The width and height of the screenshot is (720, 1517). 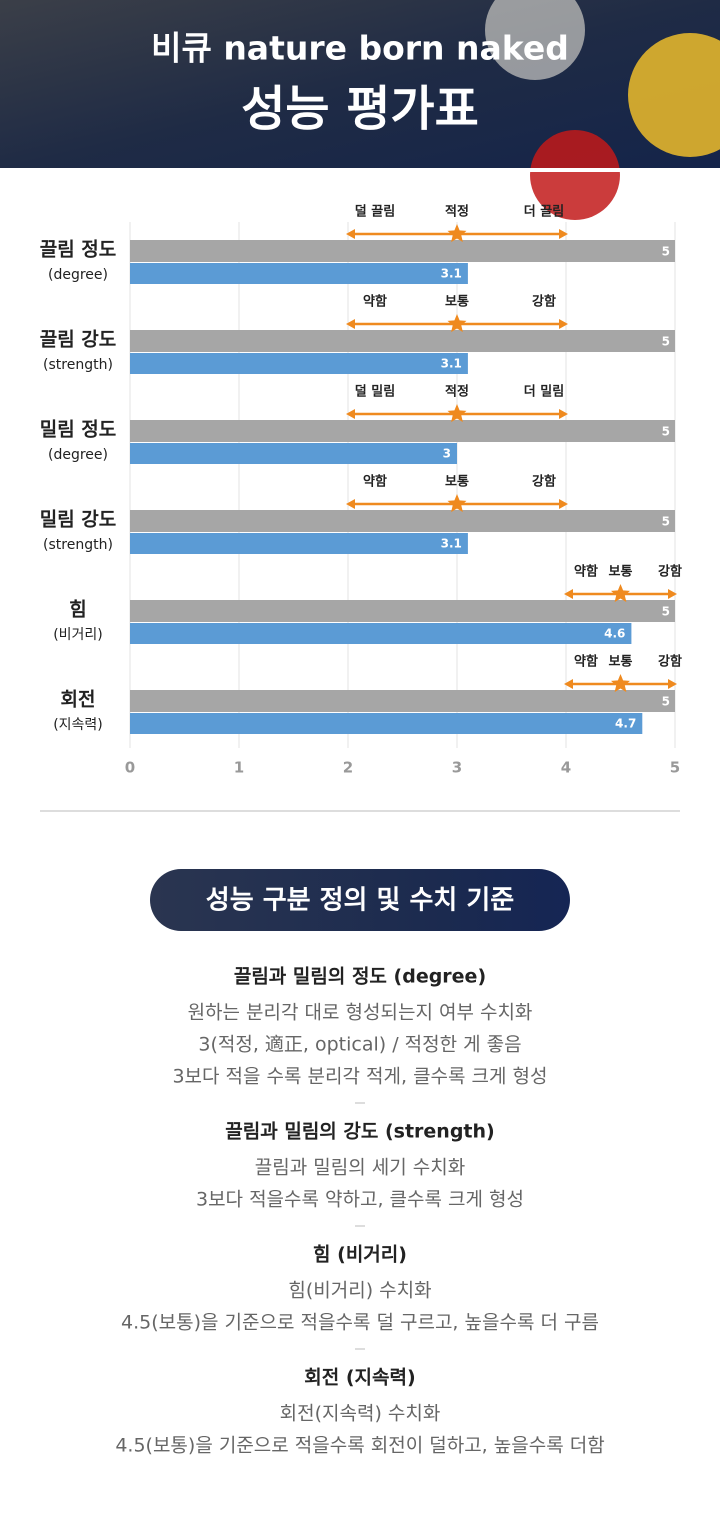 I want to click on definition-line: 끌림과 밀림의 세기 수치화, so click(x=360, y=1168).